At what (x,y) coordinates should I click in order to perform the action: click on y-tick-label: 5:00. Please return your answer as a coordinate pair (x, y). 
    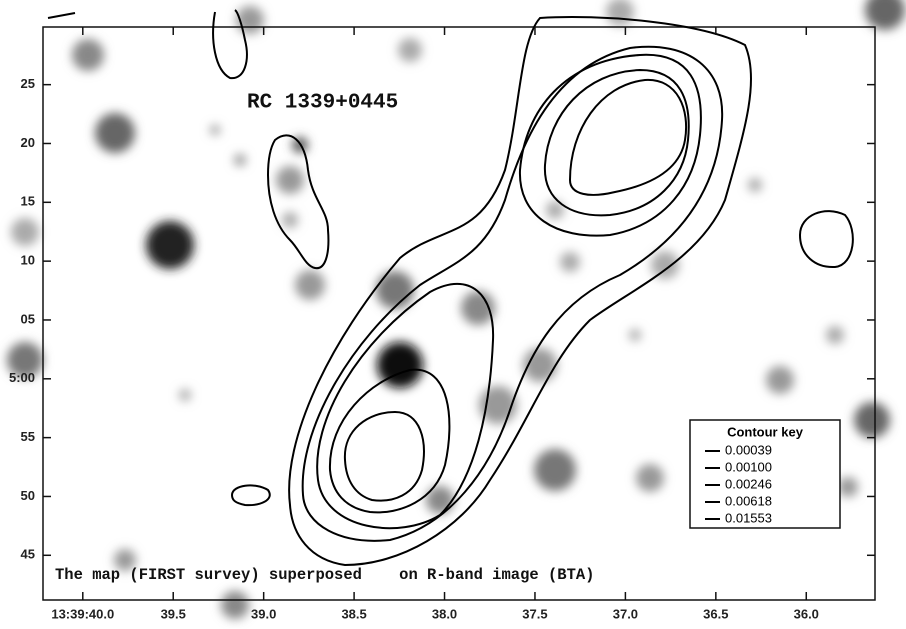
    Looking at the image, I should click on (22, 377).